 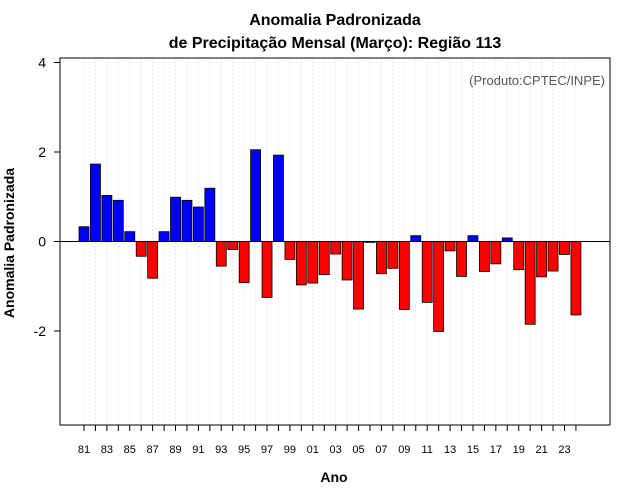 What do you see at coordinates (564, 450) in the screenshot?
I see `x-tick-label: 23` at bounding box center [564, 450].